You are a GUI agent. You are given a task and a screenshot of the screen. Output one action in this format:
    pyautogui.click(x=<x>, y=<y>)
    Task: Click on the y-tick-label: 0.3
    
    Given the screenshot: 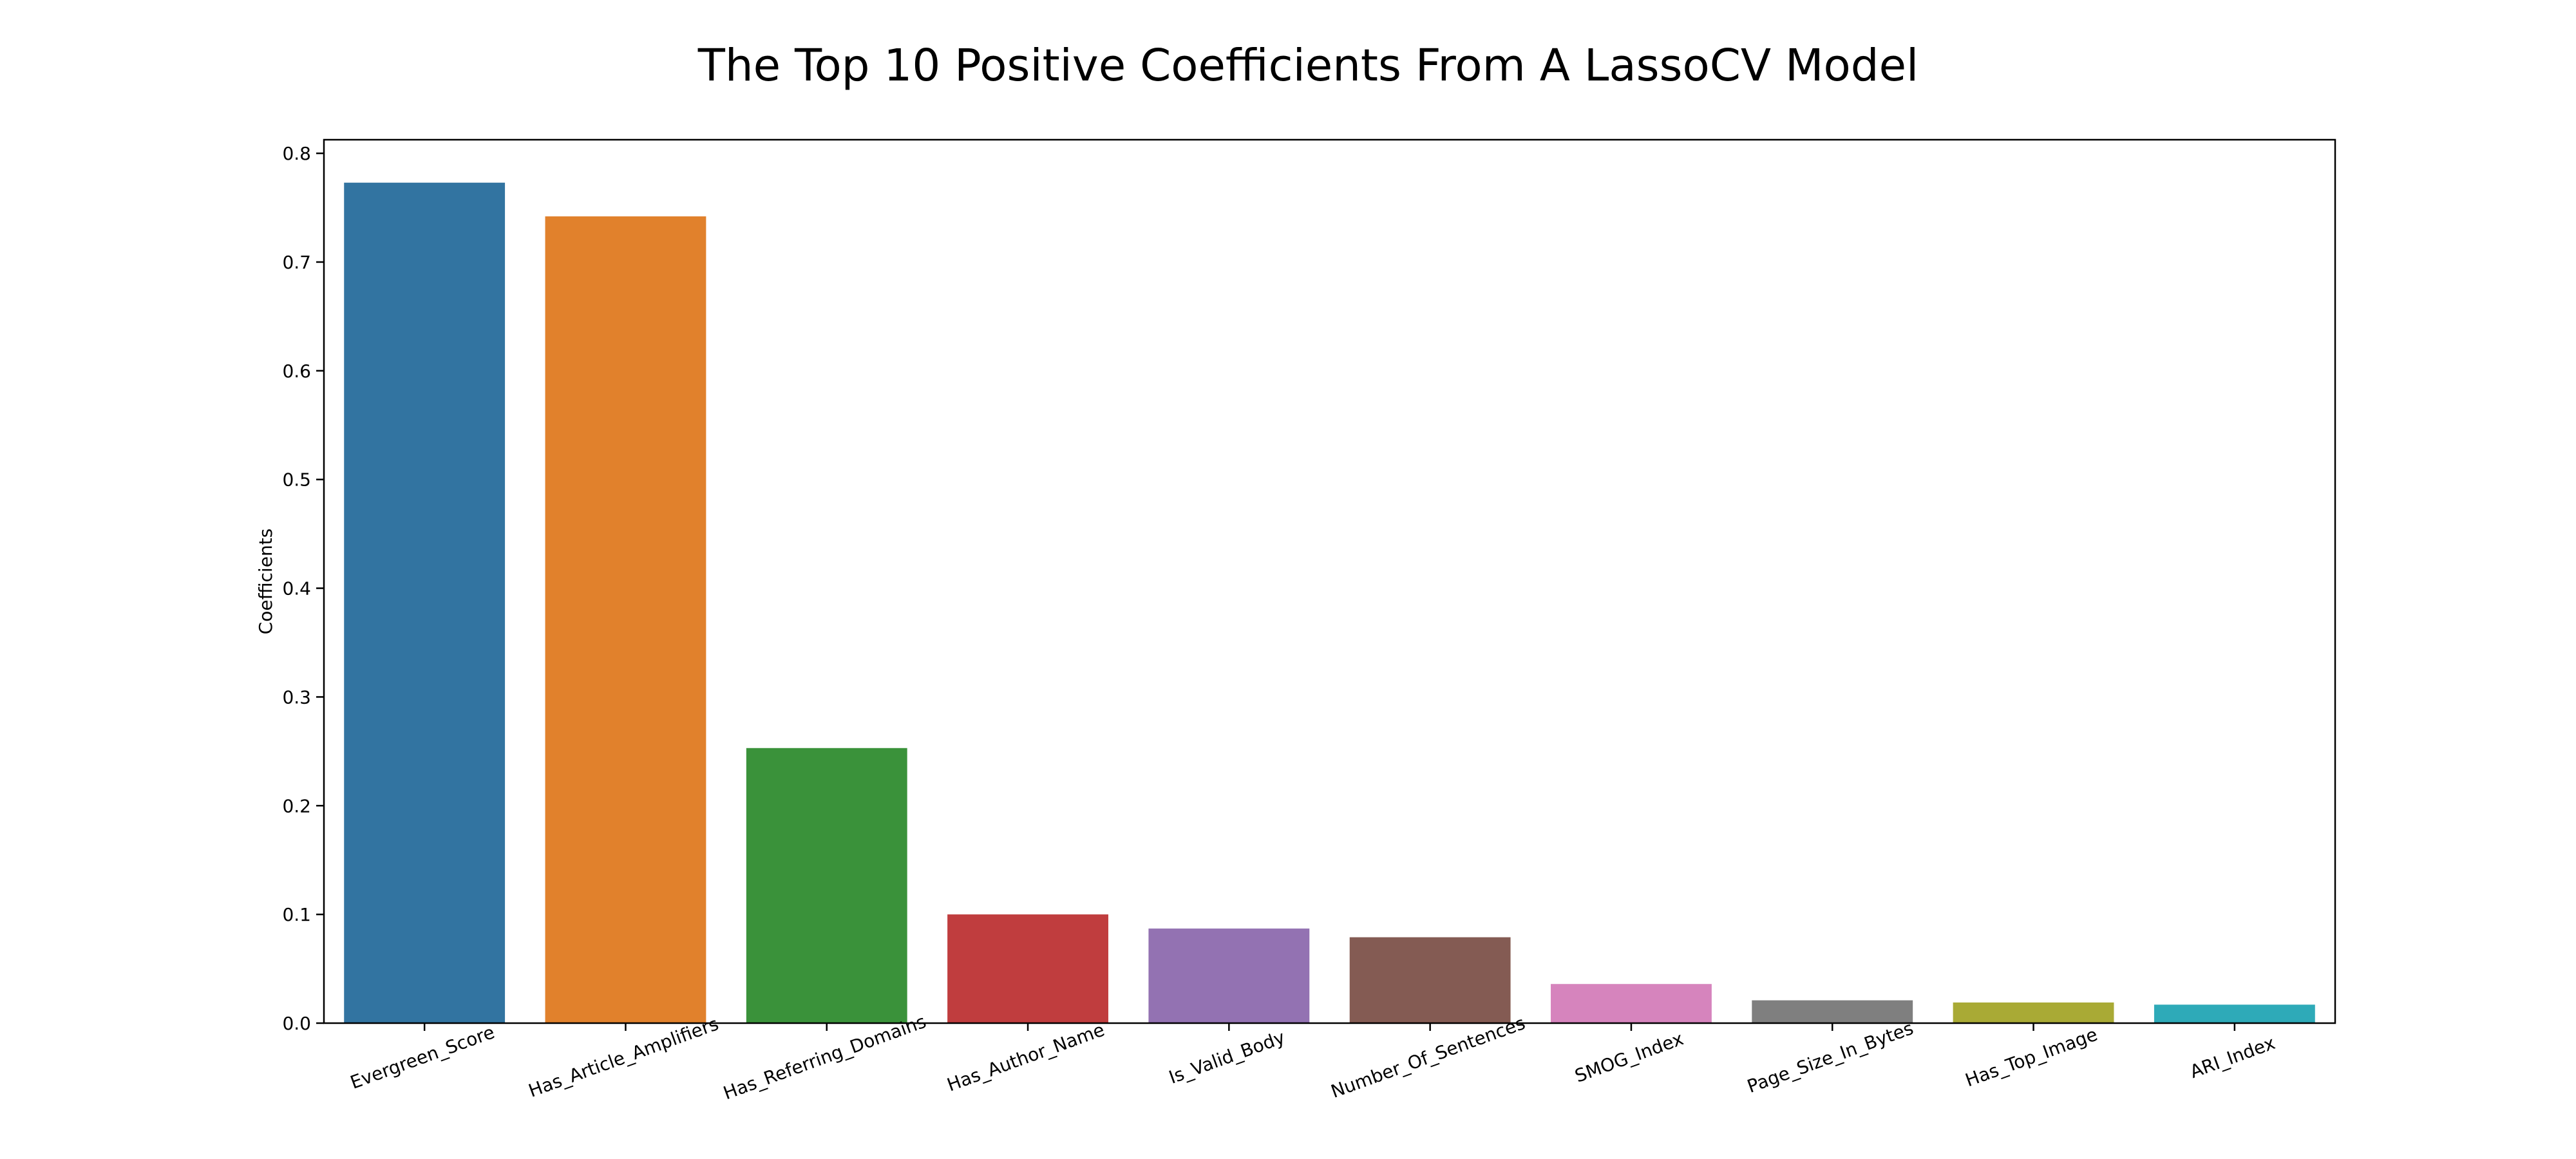 What is the action you would take?
    pyautogui.click(x=296, y=697)
    